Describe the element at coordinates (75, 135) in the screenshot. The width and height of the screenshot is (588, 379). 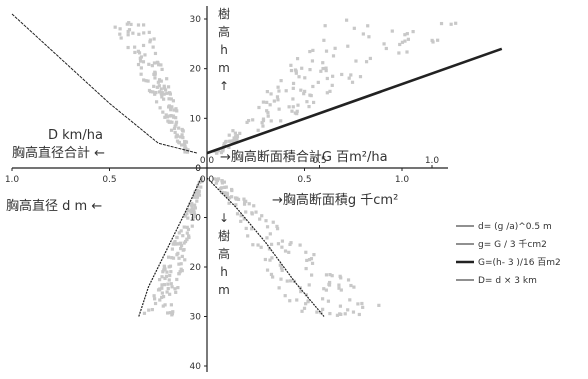
I see `D-unit-label: D km/ha` at that location.